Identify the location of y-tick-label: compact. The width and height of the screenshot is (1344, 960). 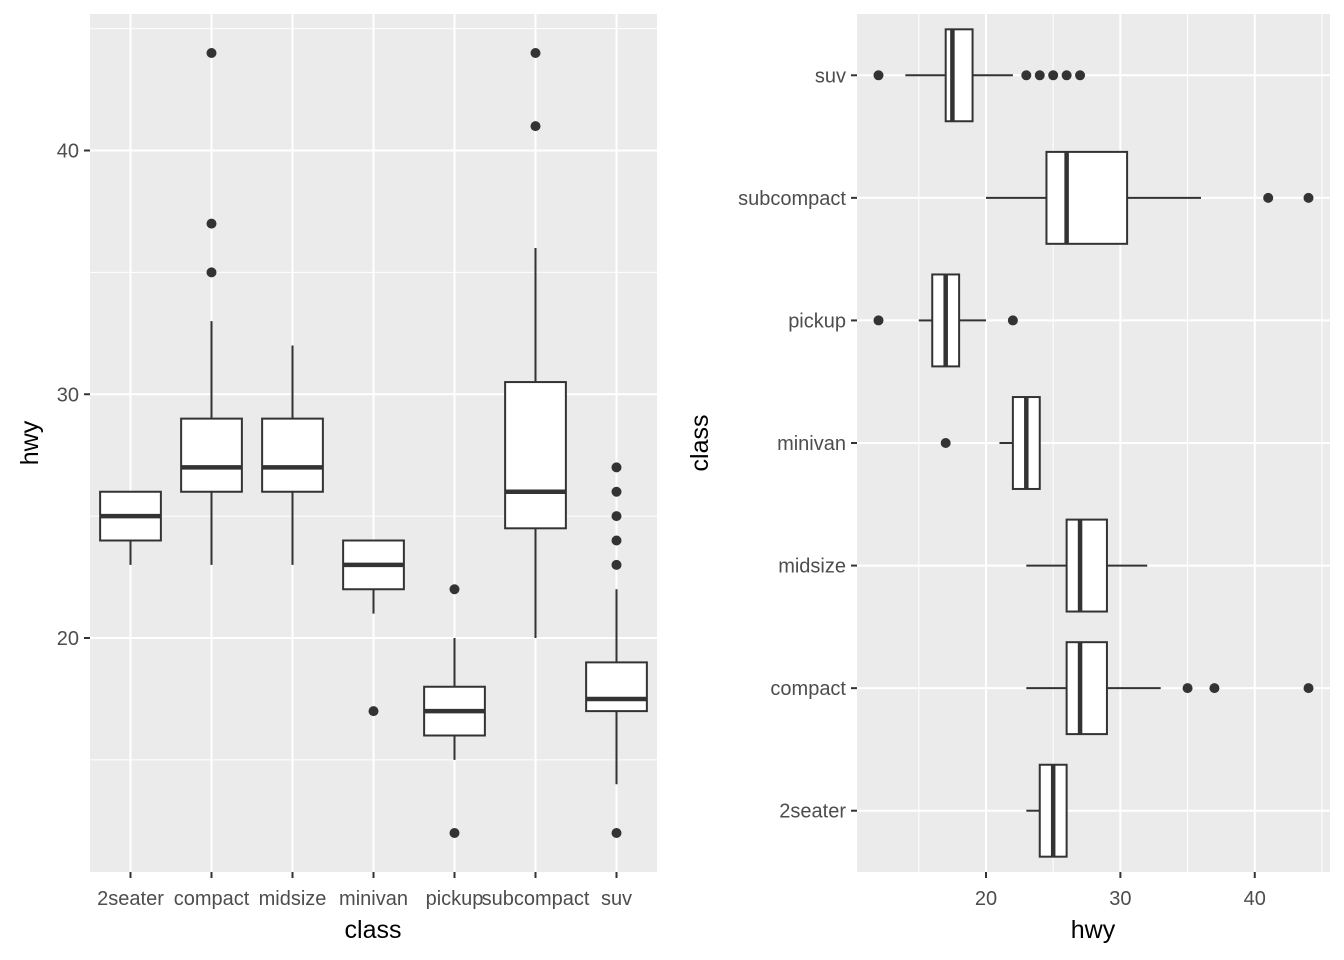
(808, 689).